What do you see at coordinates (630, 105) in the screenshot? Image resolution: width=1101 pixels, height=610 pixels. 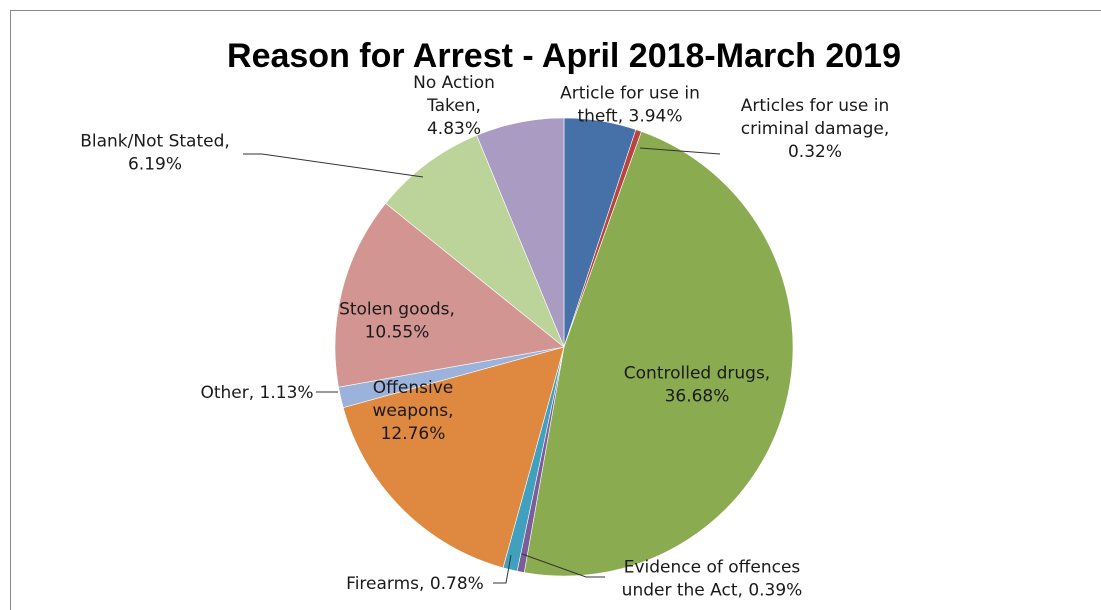 I see `slice-label-article-for-use-in-theft: Article for use in theft, 3.94%` at bounding box center [630, 105].